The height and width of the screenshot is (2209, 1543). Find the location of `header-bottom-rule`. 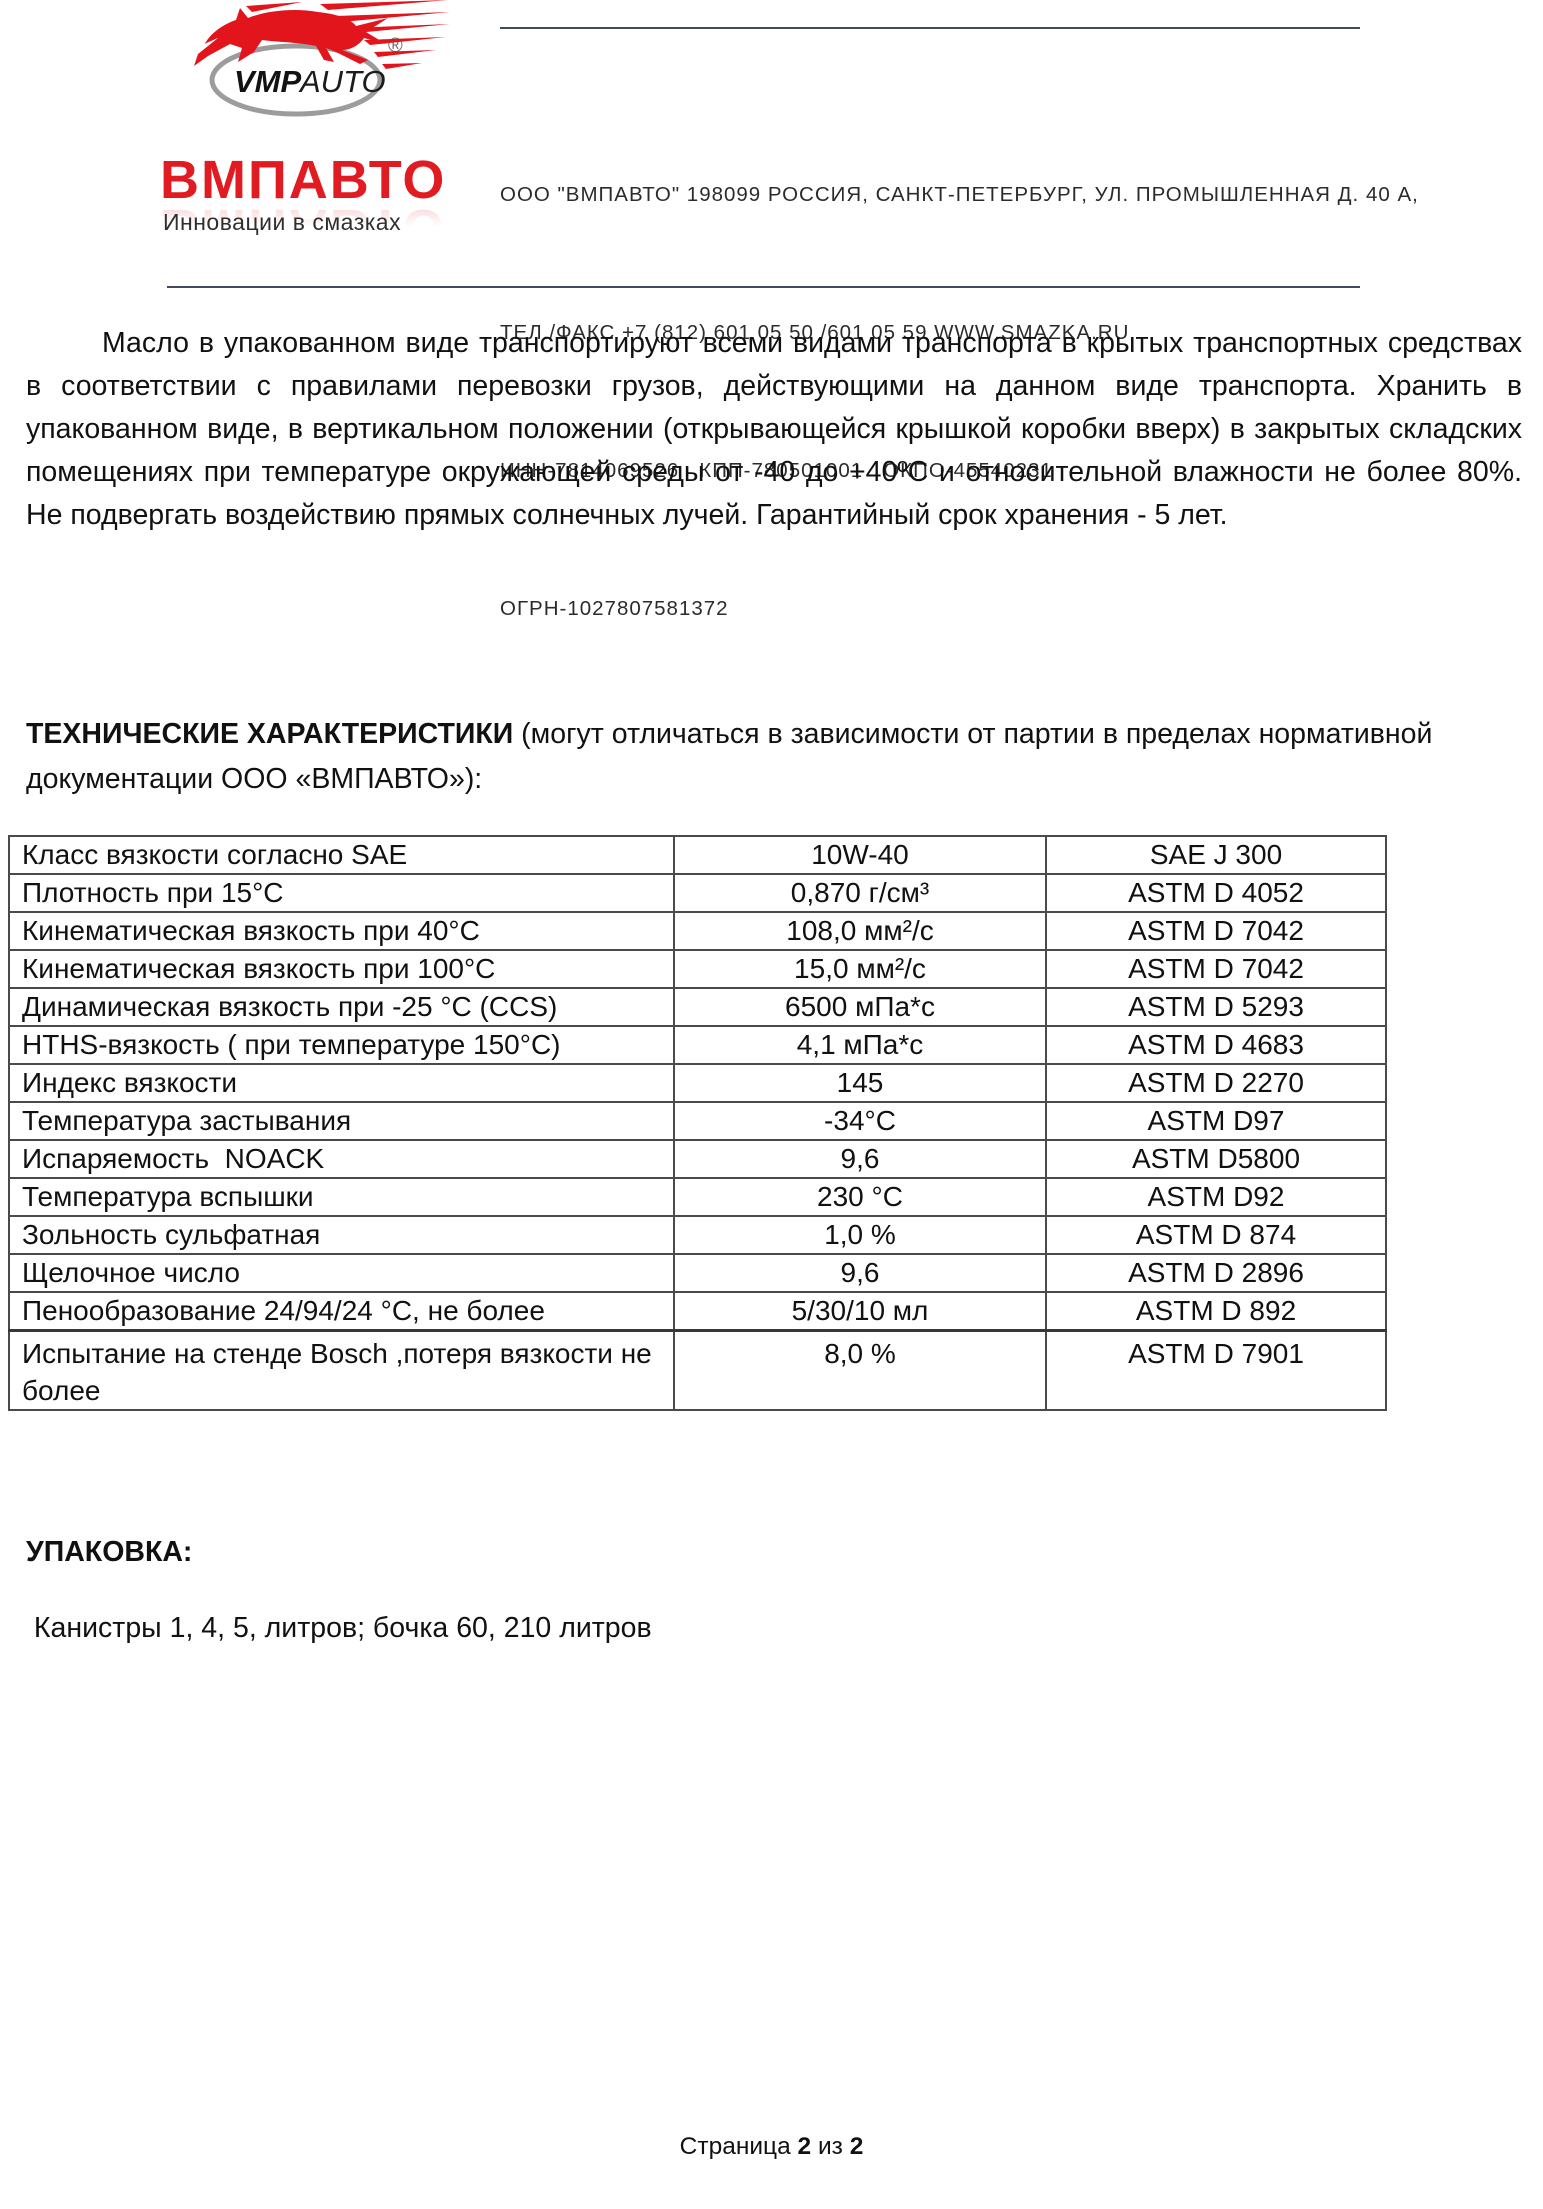

header-bottom-rule is located at coordinates (763, 287).